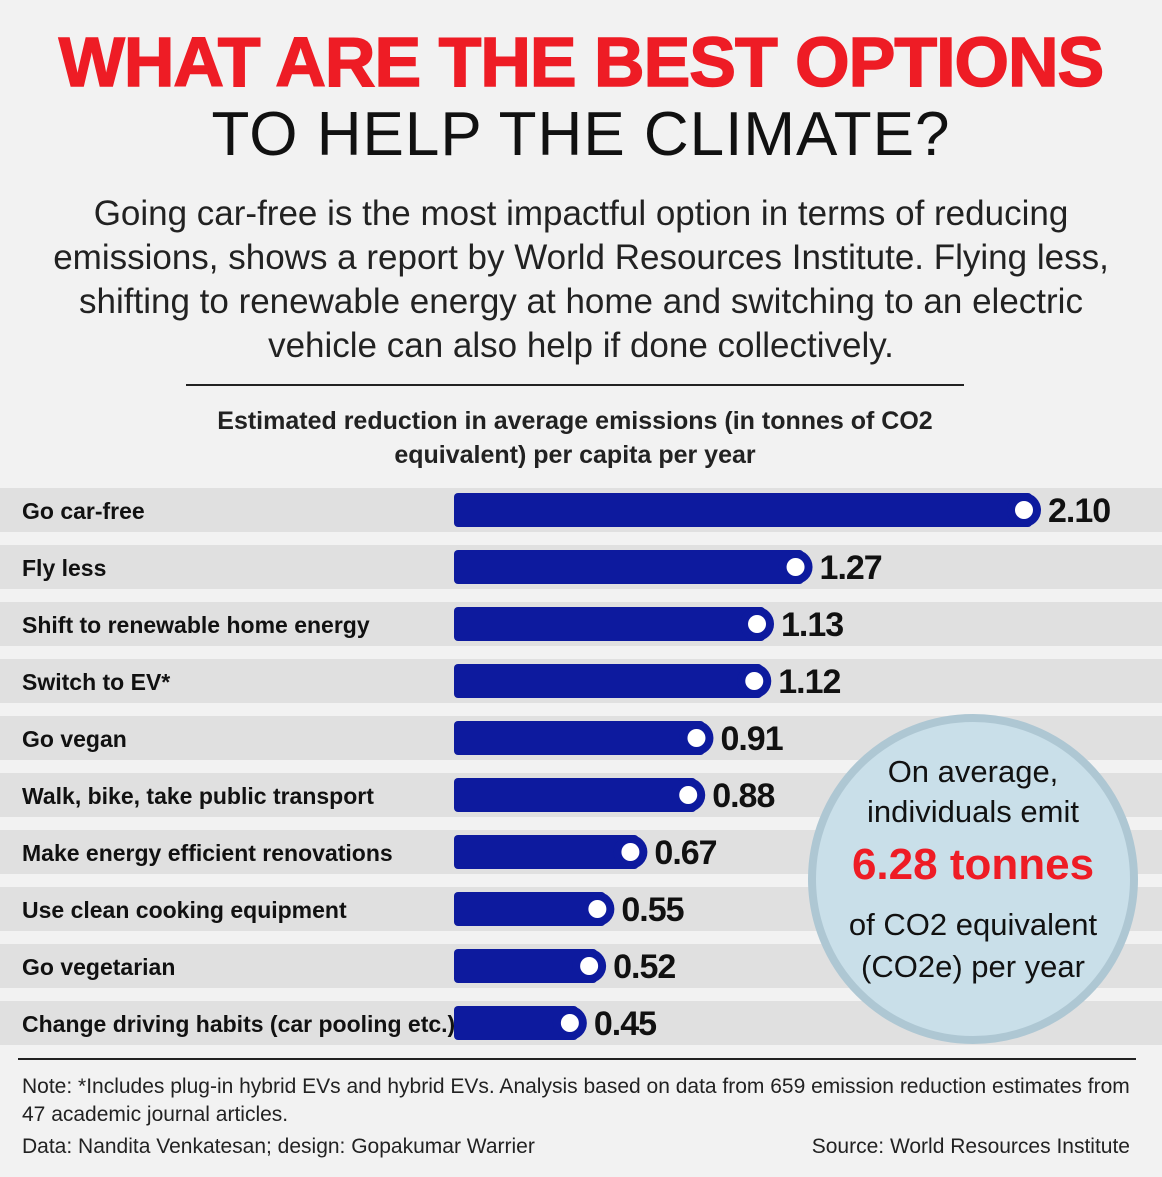 This screenshot has width=1162, height=1177. I want to click on category-label: Fly less, so click(64, 568).